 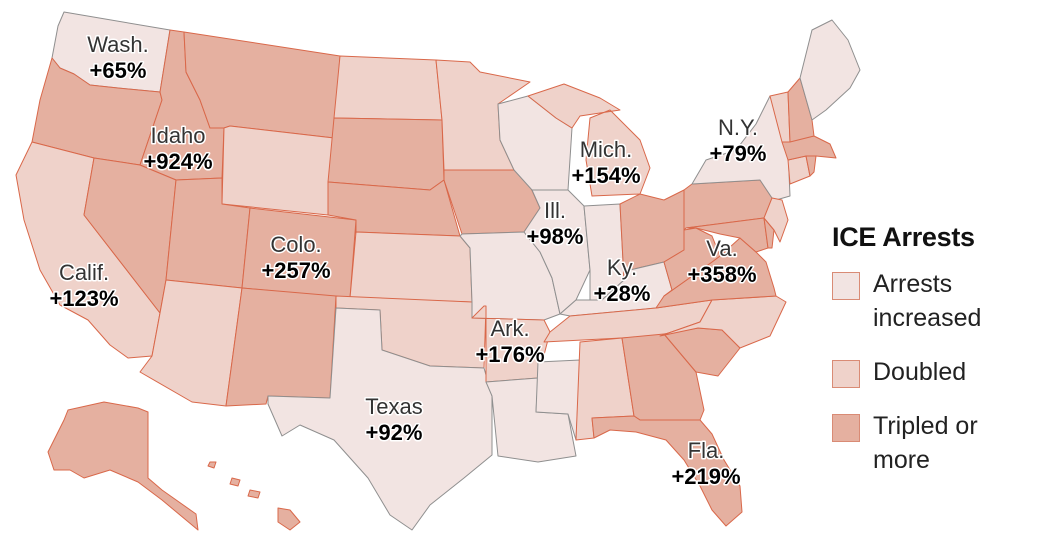 I want to click on state-sd, so click(x=386, y=154).